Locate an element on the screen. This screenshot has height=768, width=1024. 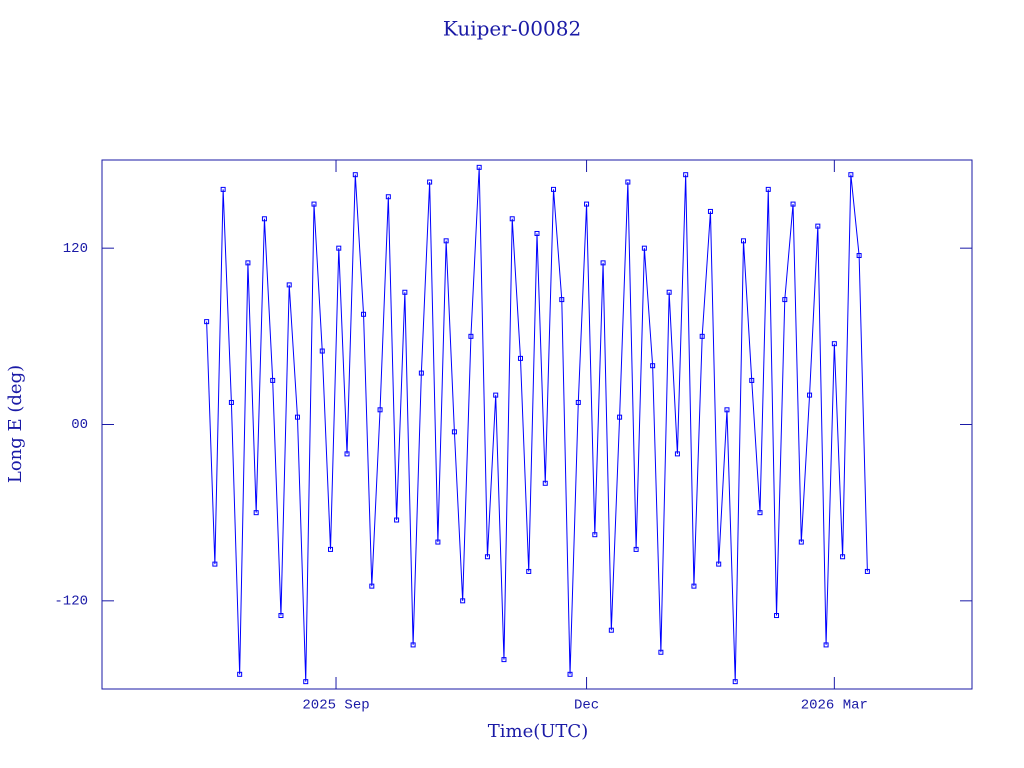
y-tick-label: 00 is located at coordinates (79, 425).